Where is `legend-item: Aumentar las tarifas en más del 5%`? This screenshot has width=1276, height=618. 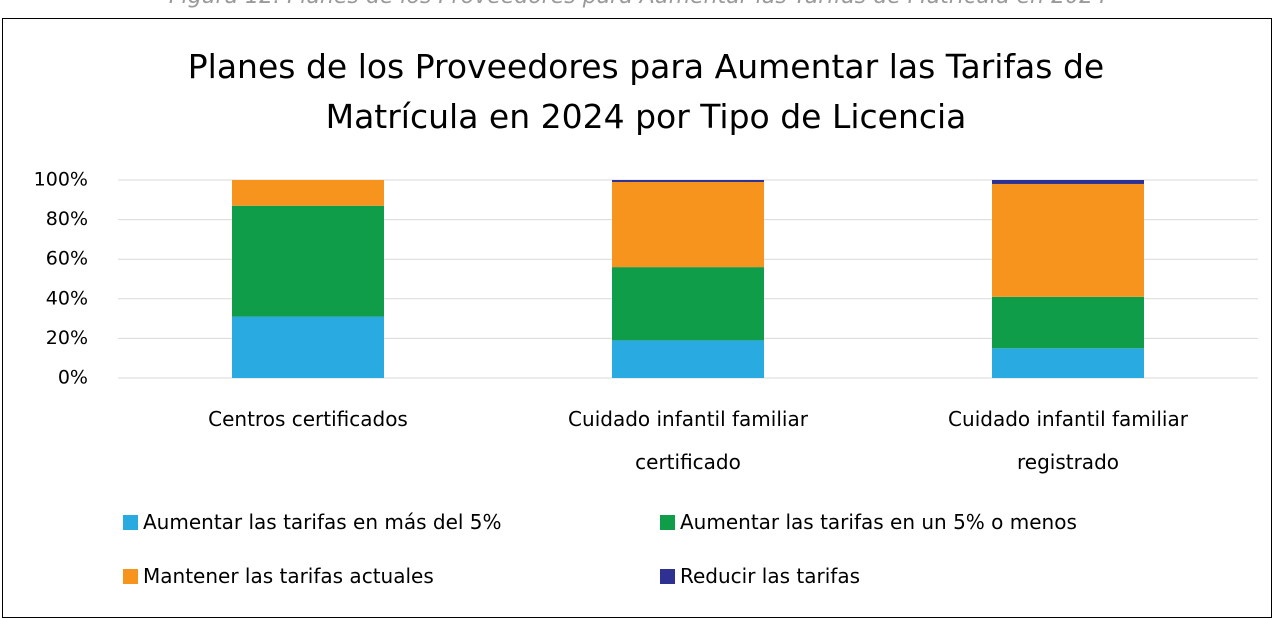 legend-item: Aumentar las tarifas en más del 5% is located at coordinates (312, 522).